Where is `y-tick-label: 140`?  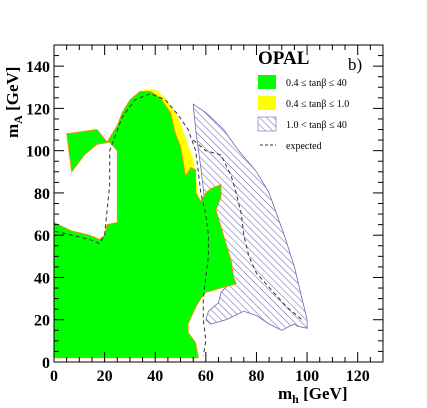
y-tick-label: 140 is located at coordinates (38, 67).